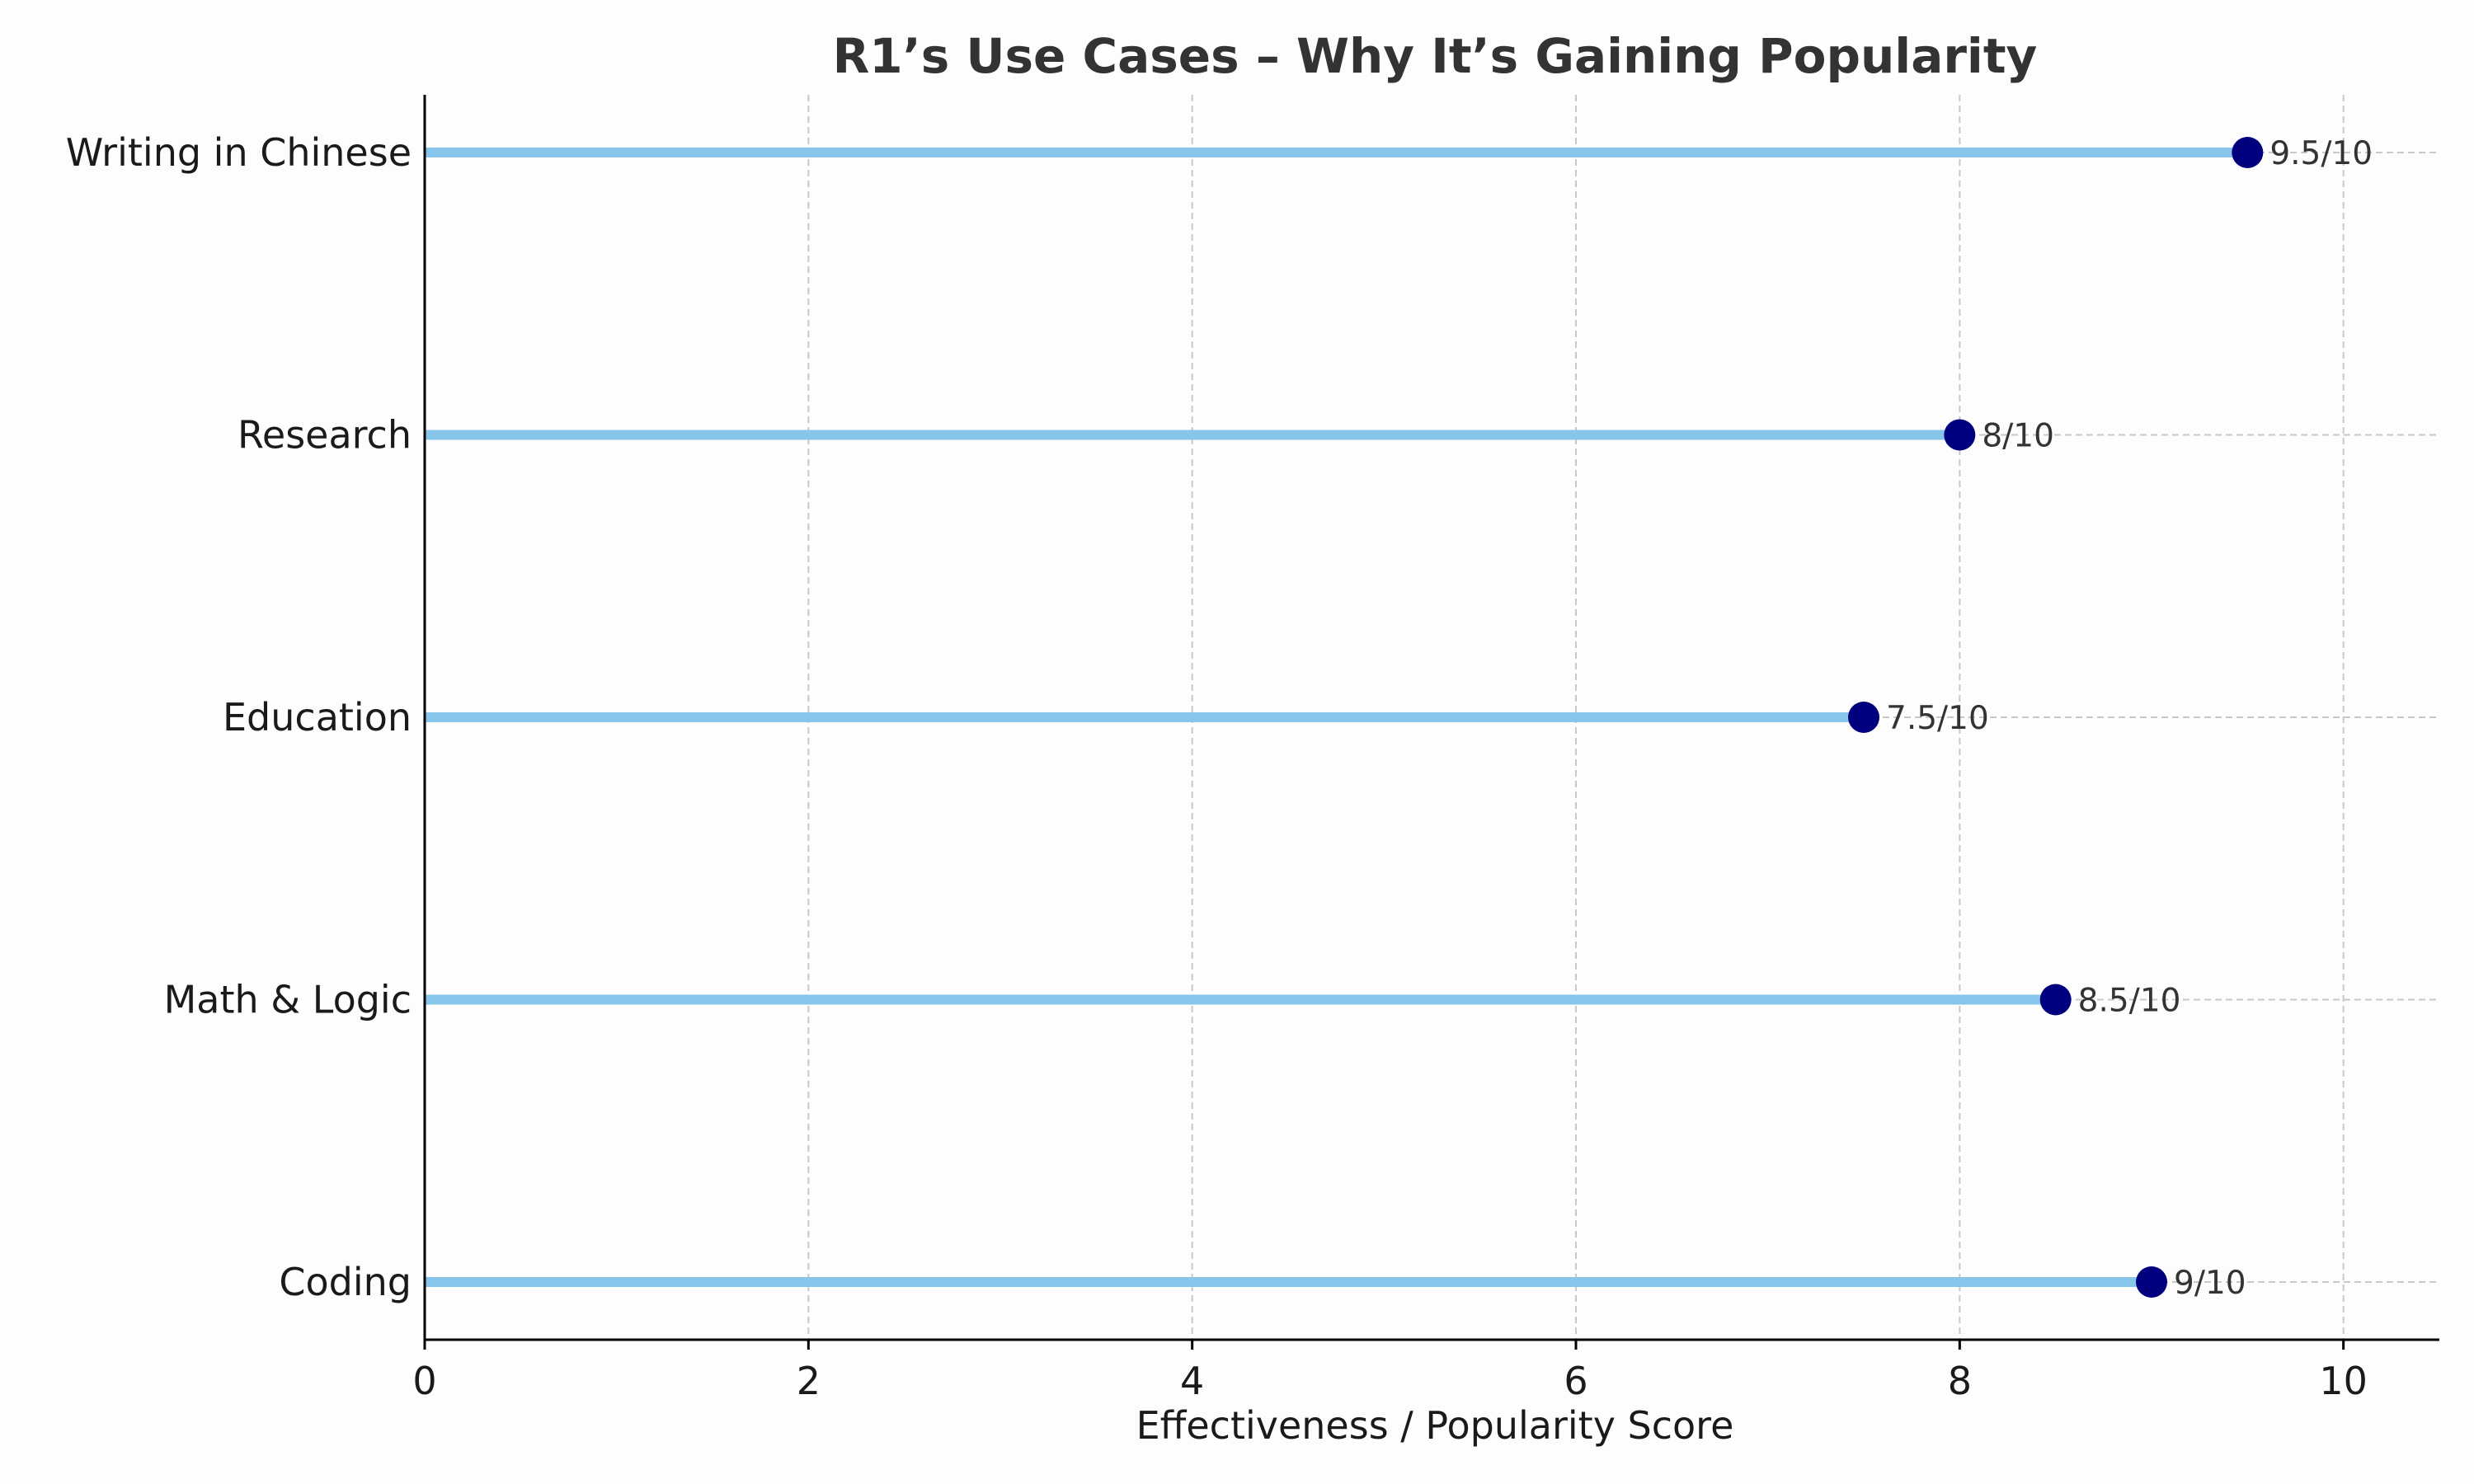 This screenshot has height=1484, width=2474. What do you see at coordinates (325, 436) in the screenshot?
I see `category-label: Research` at bounding box center [325, 436].